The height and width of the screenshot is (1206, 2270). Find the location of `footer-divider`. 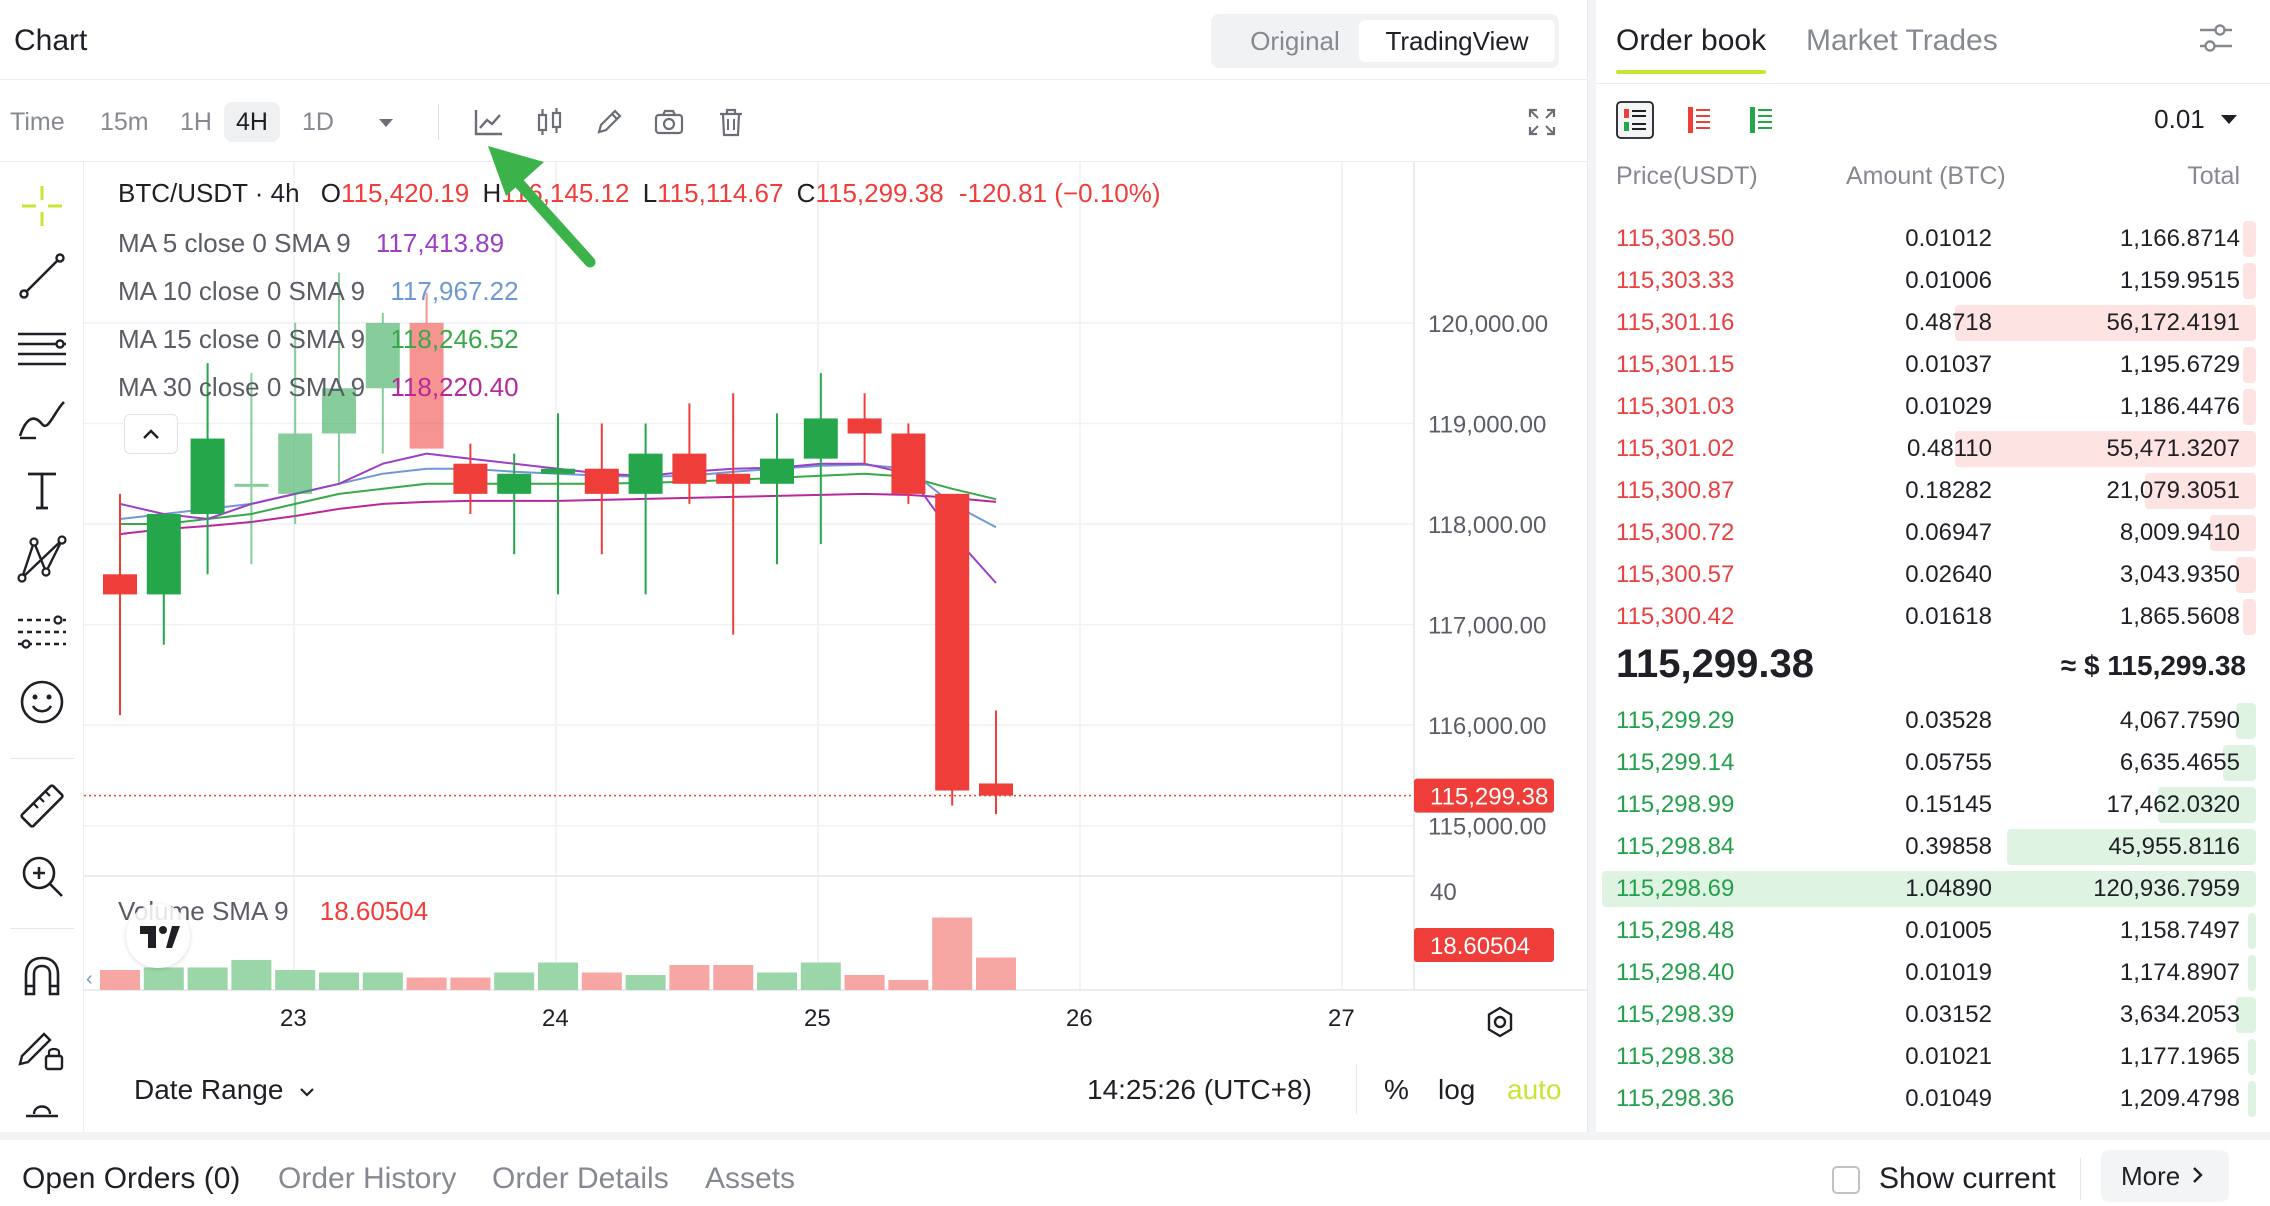

footer-divider is located at coordinates (1356, 1089).